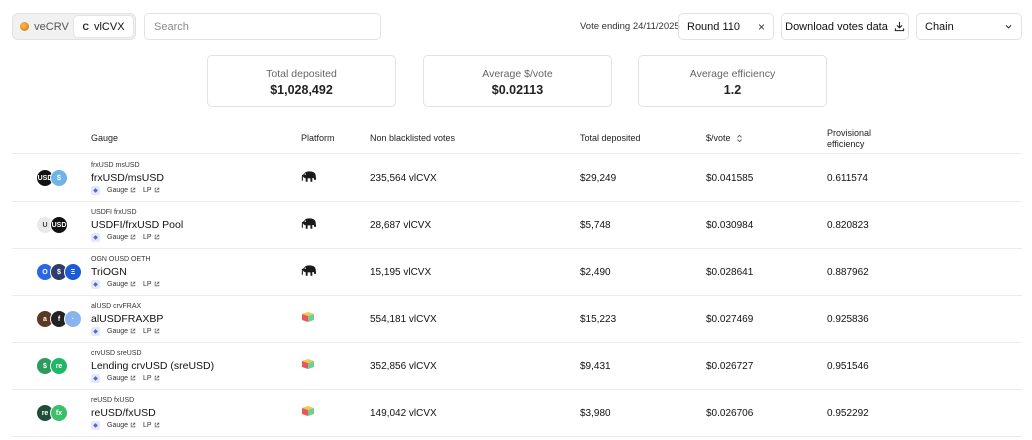 The height and width of the screenshot is (440, 1032). Describe the element at coordinates (848, 366) in the screenshot. I see `efficiency-cell: 0.951546` at that location.